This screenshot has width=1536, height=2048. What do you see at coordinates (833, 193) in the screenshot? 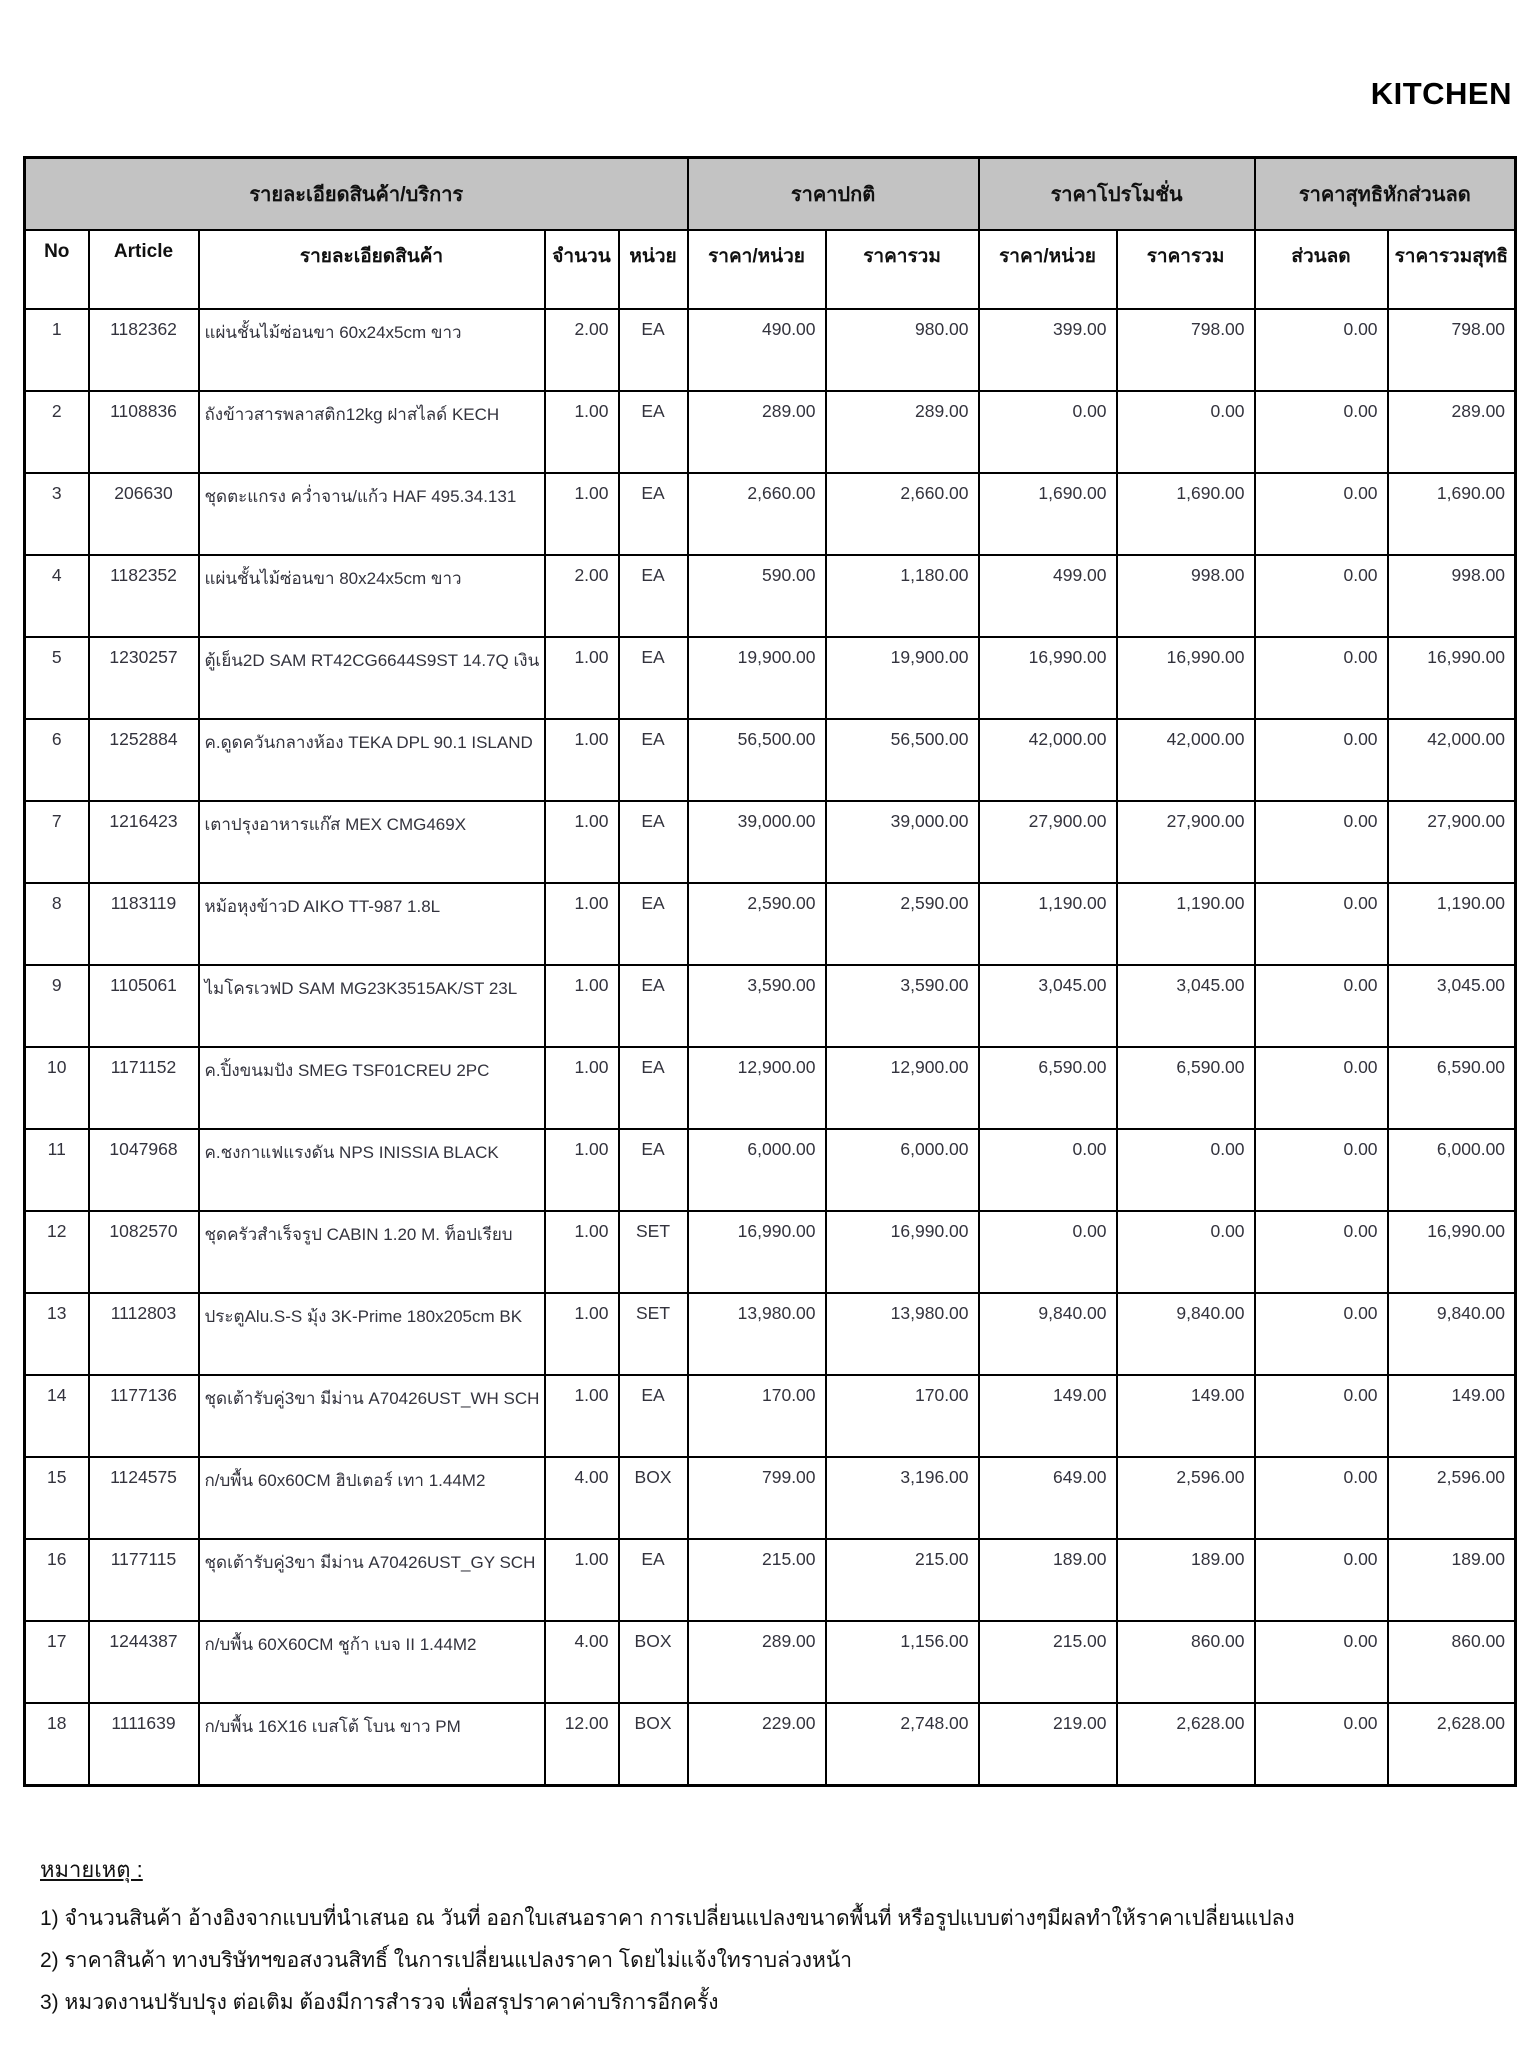
I see `group-header-cell: ราคาปกติ` at bounding box center [833, 193].